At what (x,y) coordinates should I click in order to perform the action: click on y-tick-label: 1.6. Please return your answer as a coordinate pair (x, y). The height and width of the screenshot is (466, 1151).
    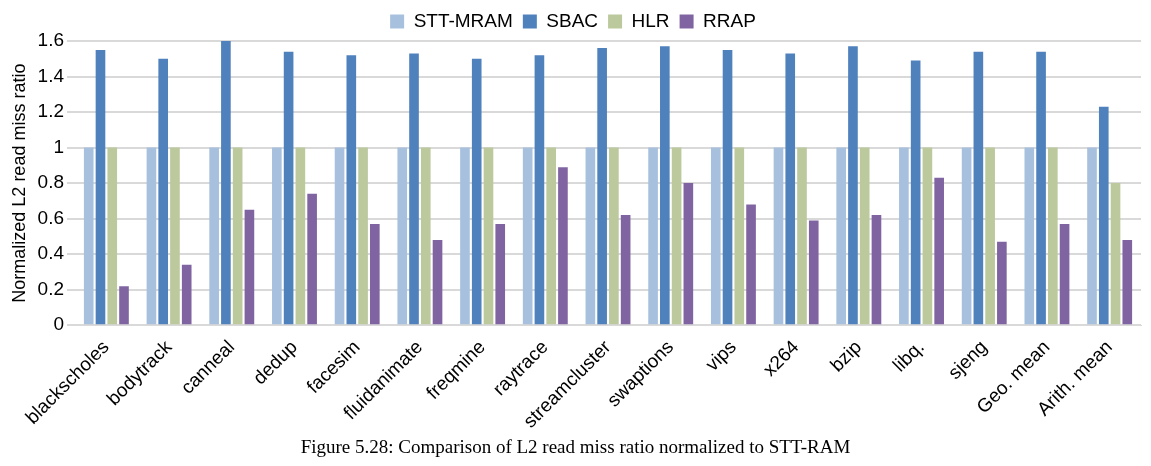
    Looking at the image, I should click on (51, 40).